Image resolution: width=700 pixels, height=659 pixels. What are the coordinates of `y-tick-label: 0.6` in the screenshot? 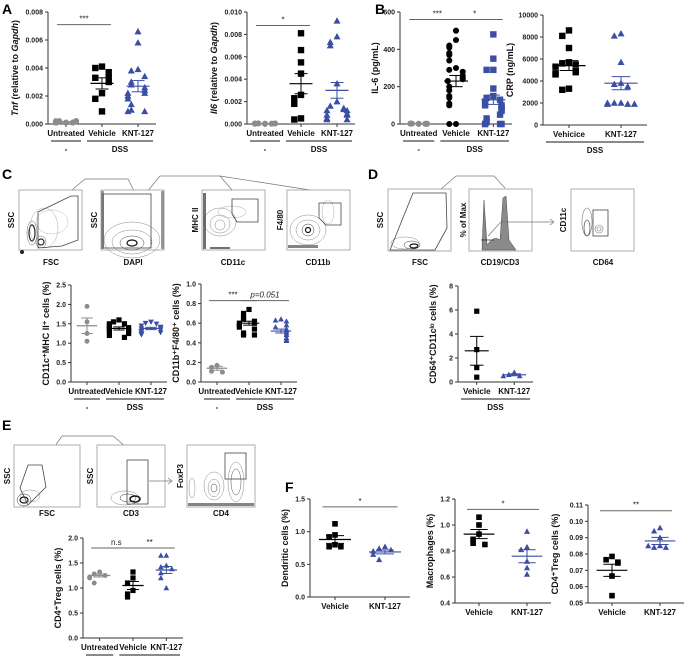 It's located at (191, 324).